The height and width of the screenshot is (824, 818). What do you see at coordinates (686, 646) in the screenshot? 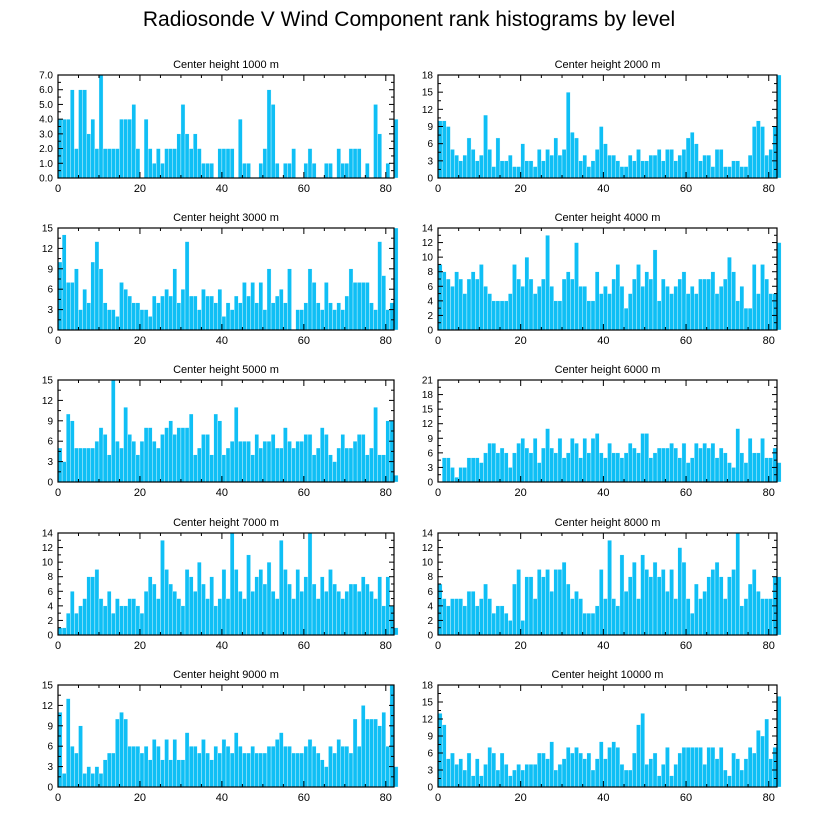
I see `x-tick-label: 60` at bounding box center [686, 646].